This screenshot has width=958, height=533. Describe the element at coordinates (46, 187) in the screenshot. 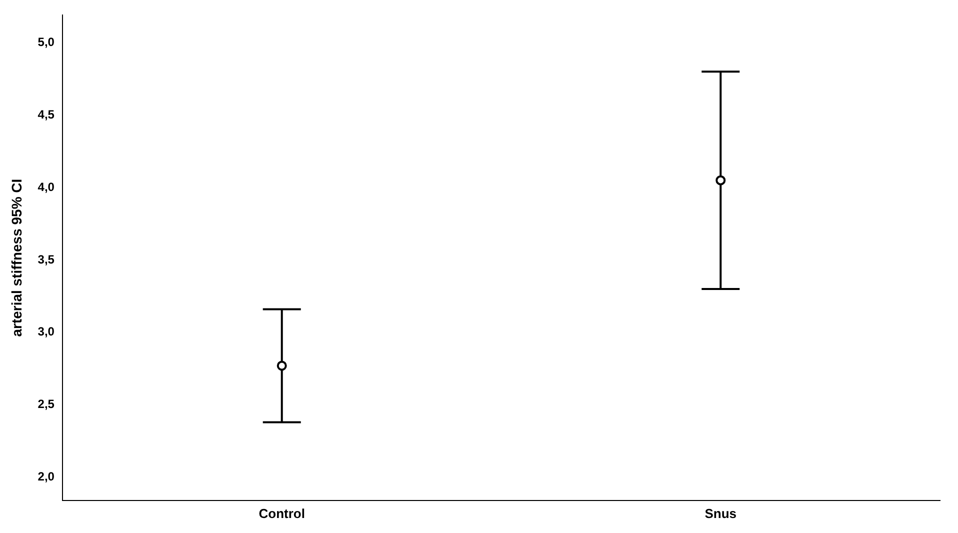

I see `y-tick-label: 4,0` at that location.